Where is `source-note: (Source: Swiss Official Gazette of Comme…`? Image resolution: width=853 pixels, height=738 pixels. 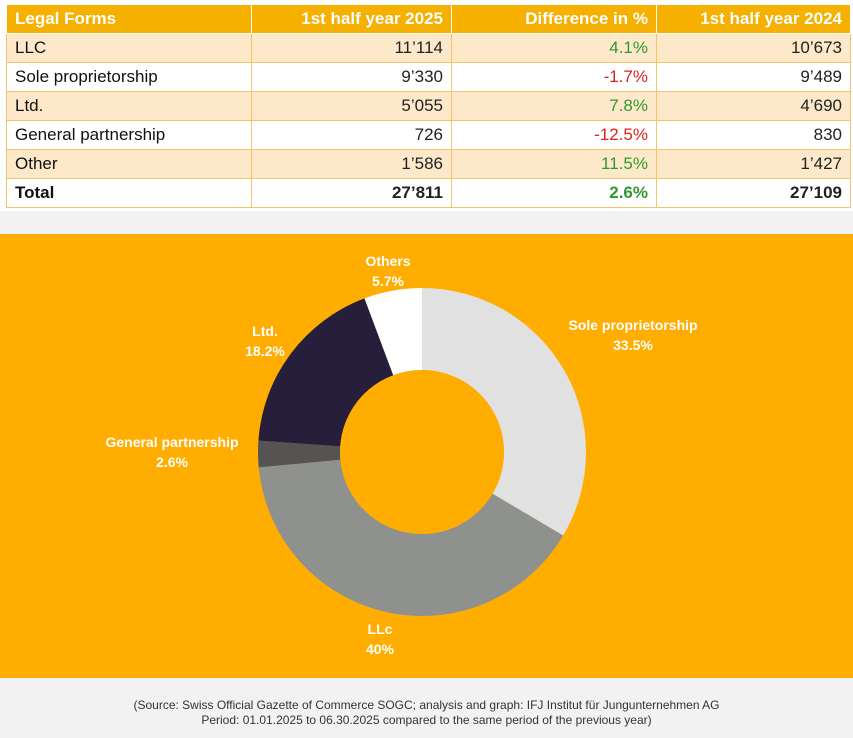 source-note: (Source: Swiss Official Gazette of Comme… is located at coordinates (426, 713).